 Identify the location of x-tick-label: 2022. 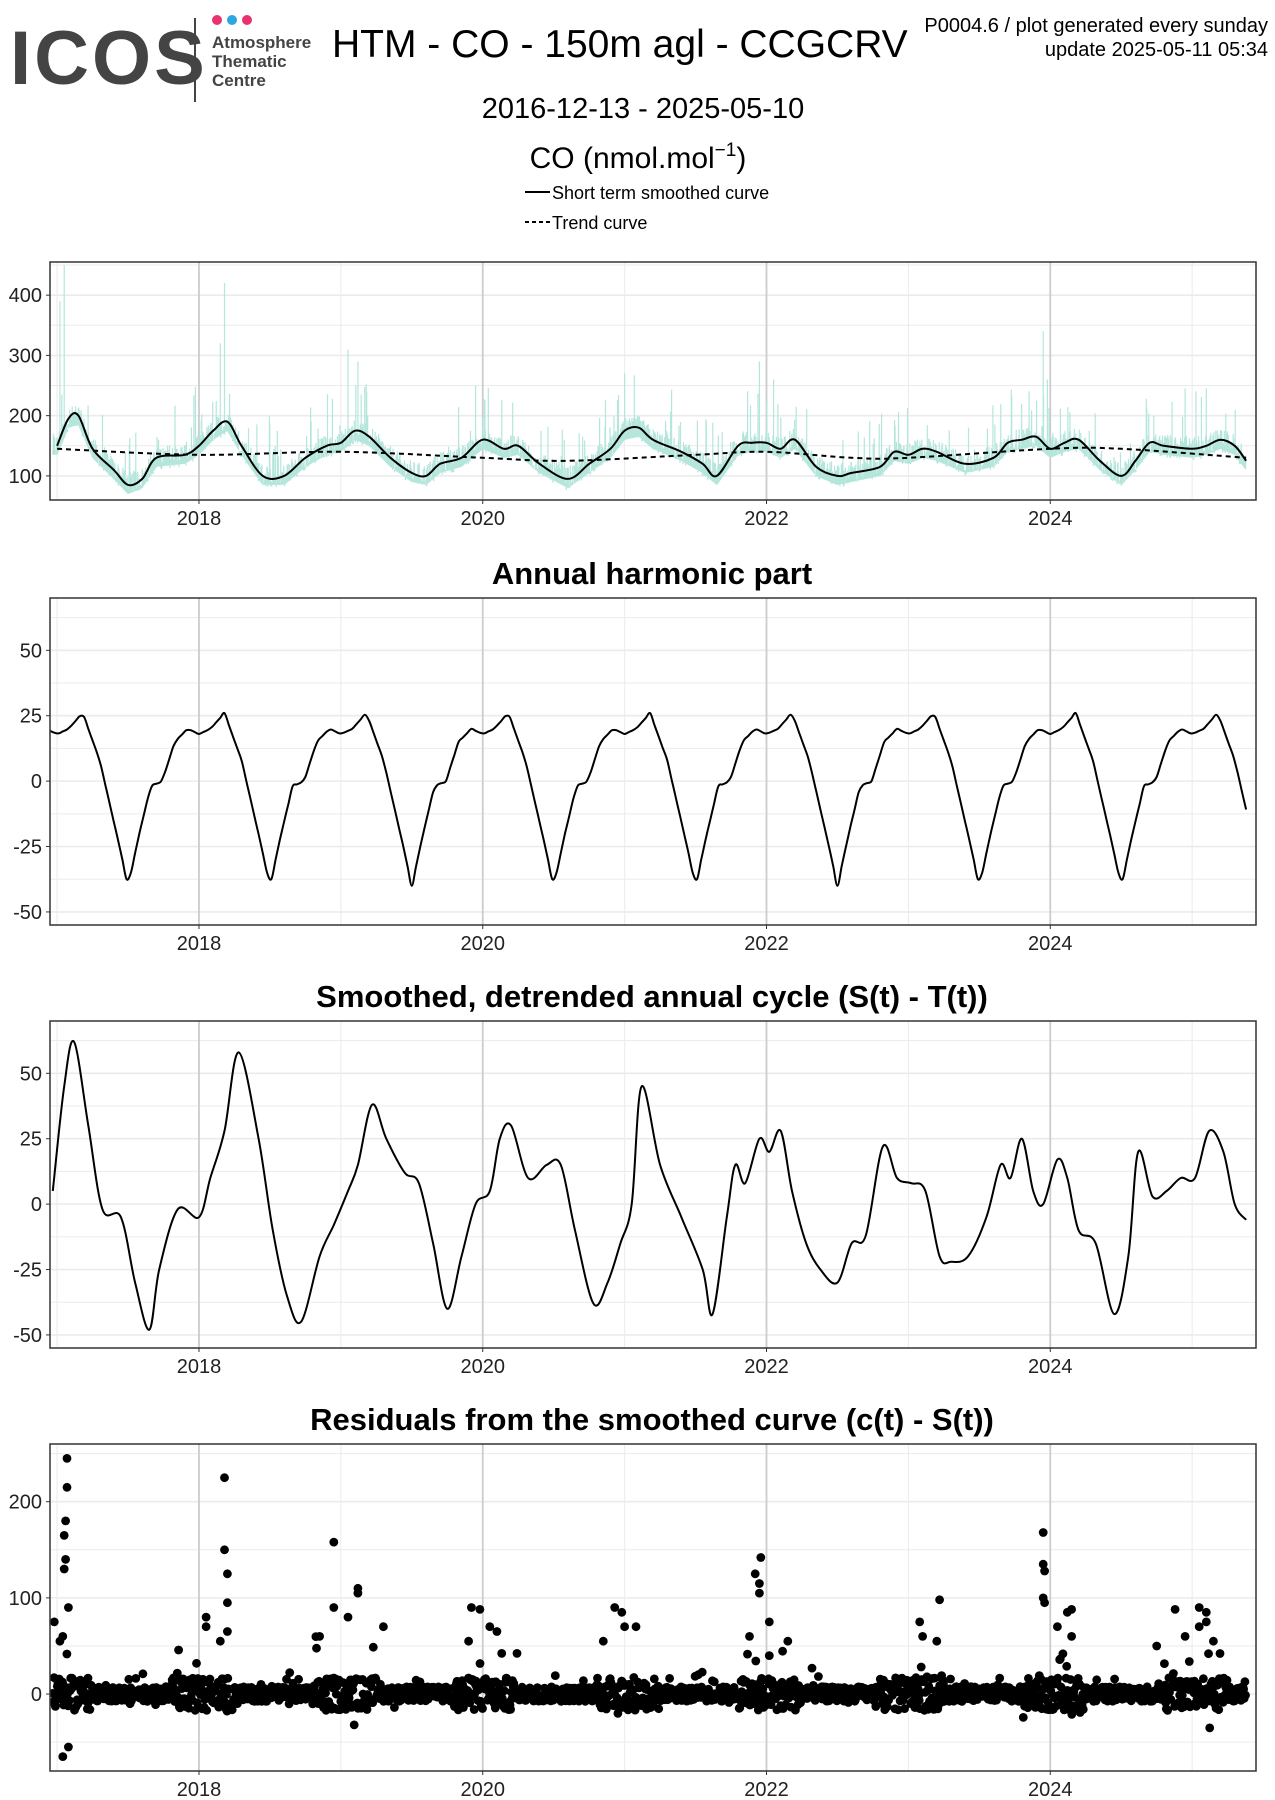
(766, 519).